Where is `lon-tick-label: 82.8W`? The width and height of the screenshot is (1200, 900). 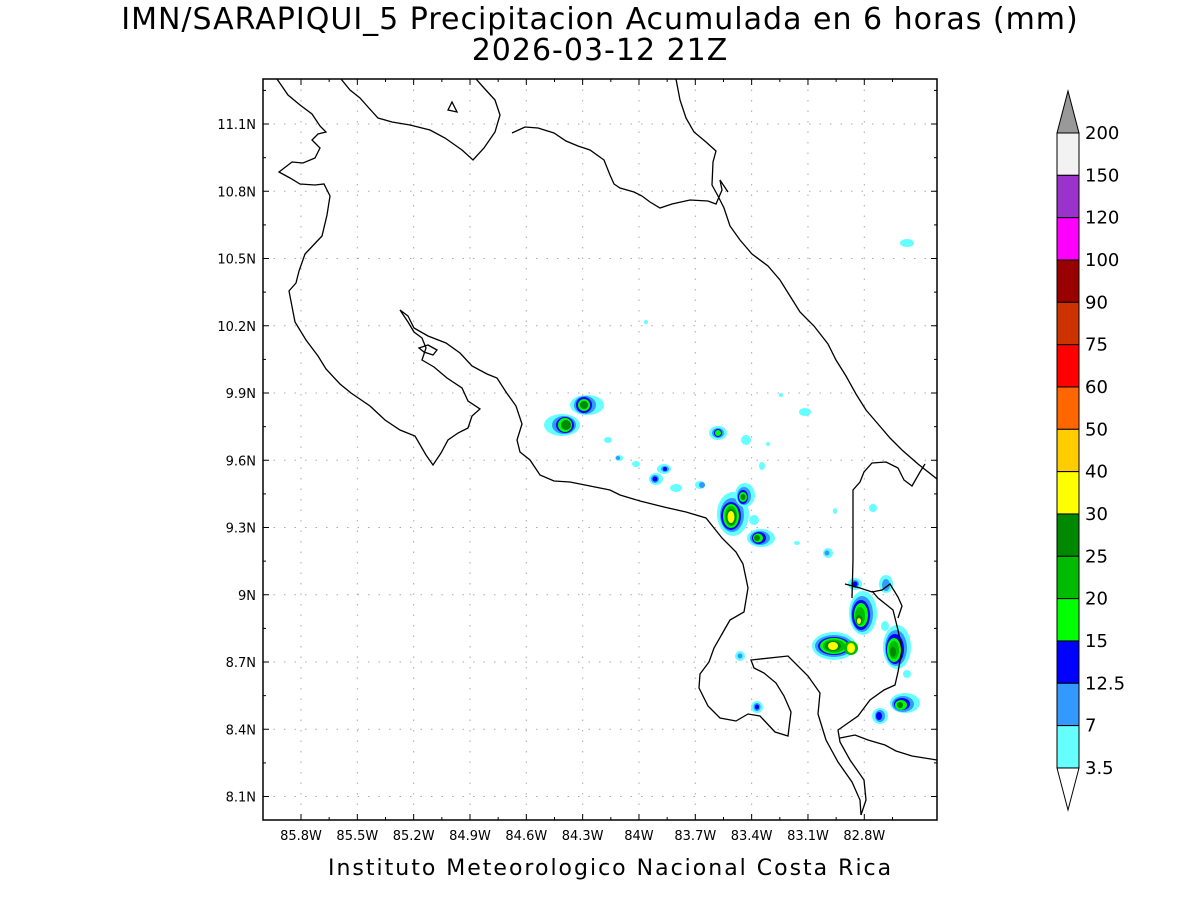 lon-tick-label: 82.8W is located at coordinates (864, 836).